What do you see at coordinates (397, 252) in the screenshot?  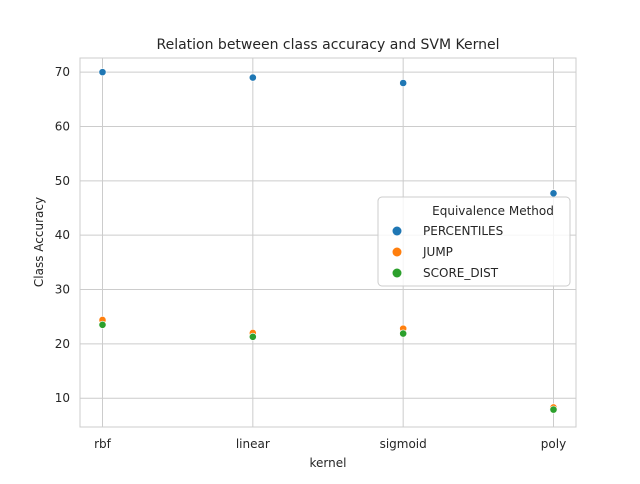 I see `legend-marker-jump` at bounding box center [397, 252].